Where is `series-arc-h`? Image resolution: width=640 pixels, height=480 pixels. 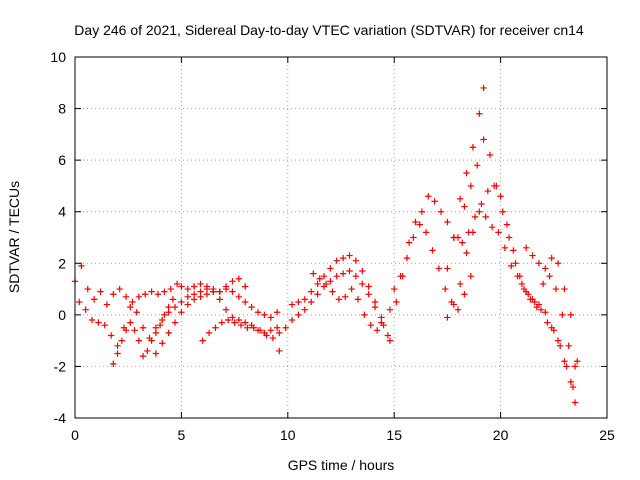 series-arc-h is located at coordinates (352, 302).